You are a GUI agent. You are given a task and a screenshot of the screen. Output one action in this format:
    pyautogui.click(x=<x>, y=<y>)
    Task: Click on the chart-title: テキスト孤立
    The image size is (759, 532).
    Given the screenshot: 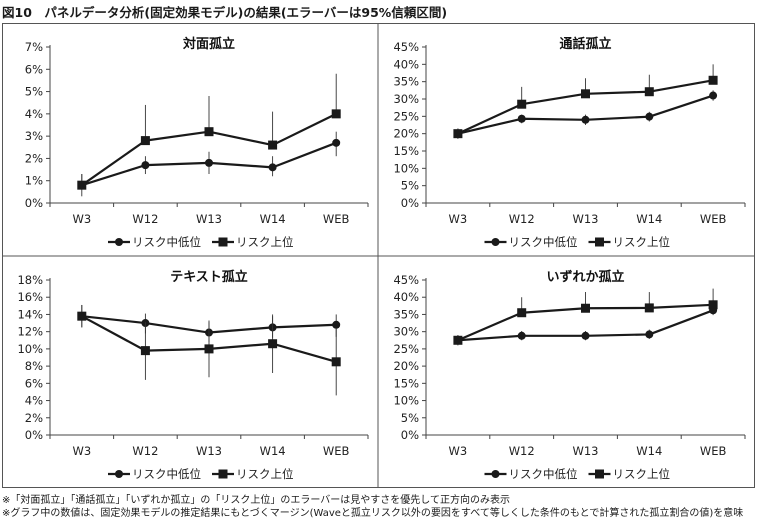 What is the action you would take?
    pyautogui.click(x=209, y=277)
    